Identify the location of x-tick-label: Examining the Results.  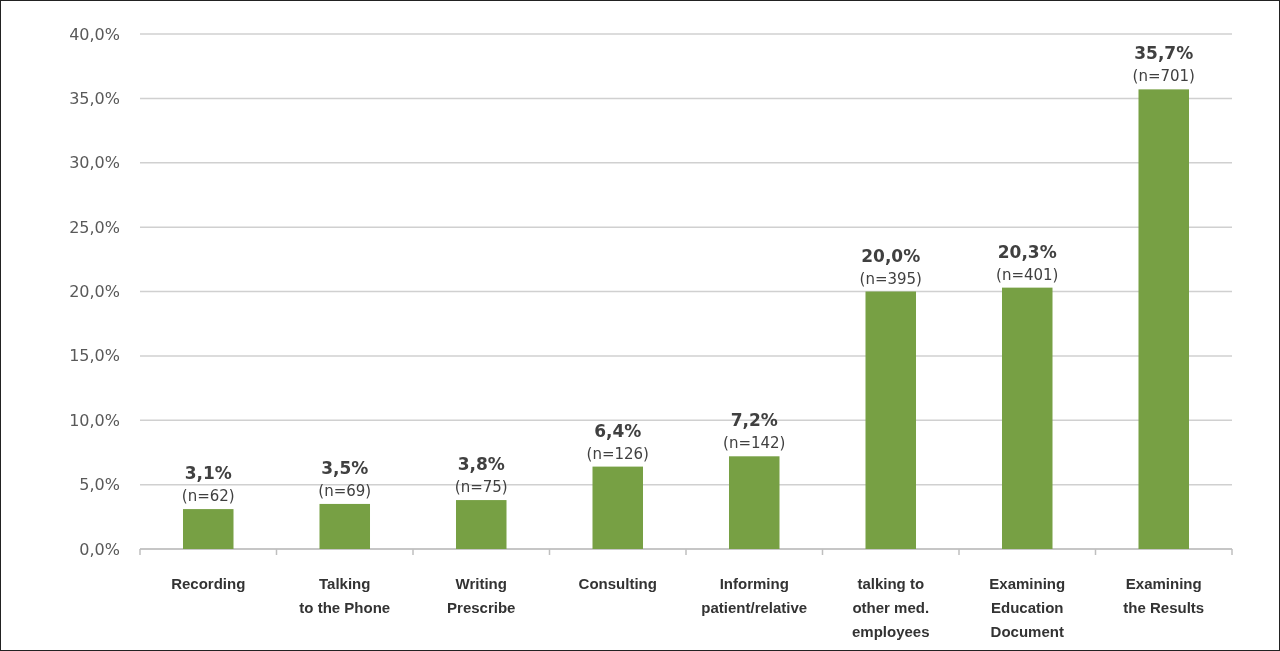
(1164, 595).